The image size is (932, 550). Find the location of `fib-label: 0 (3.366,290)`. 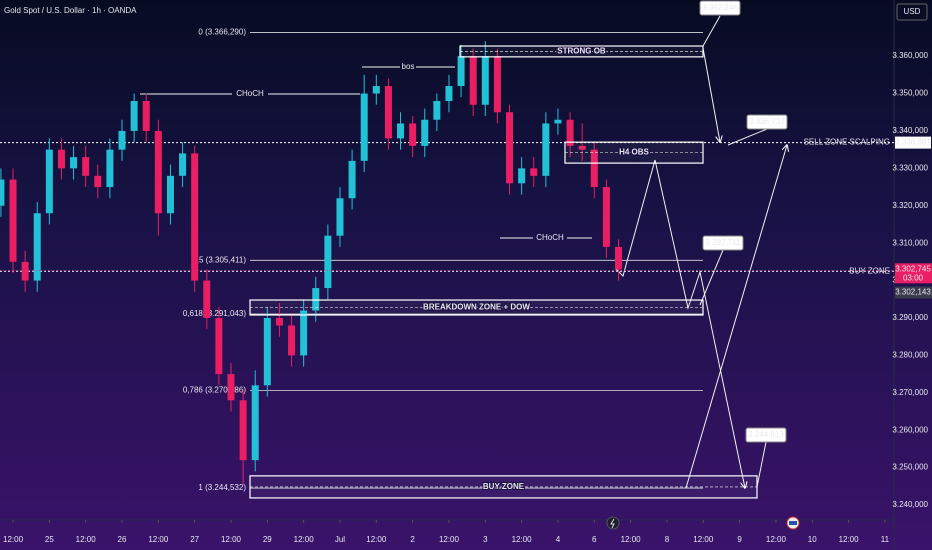

fib-label: 0 (3.366,290) is located at coordinates (222, 32).